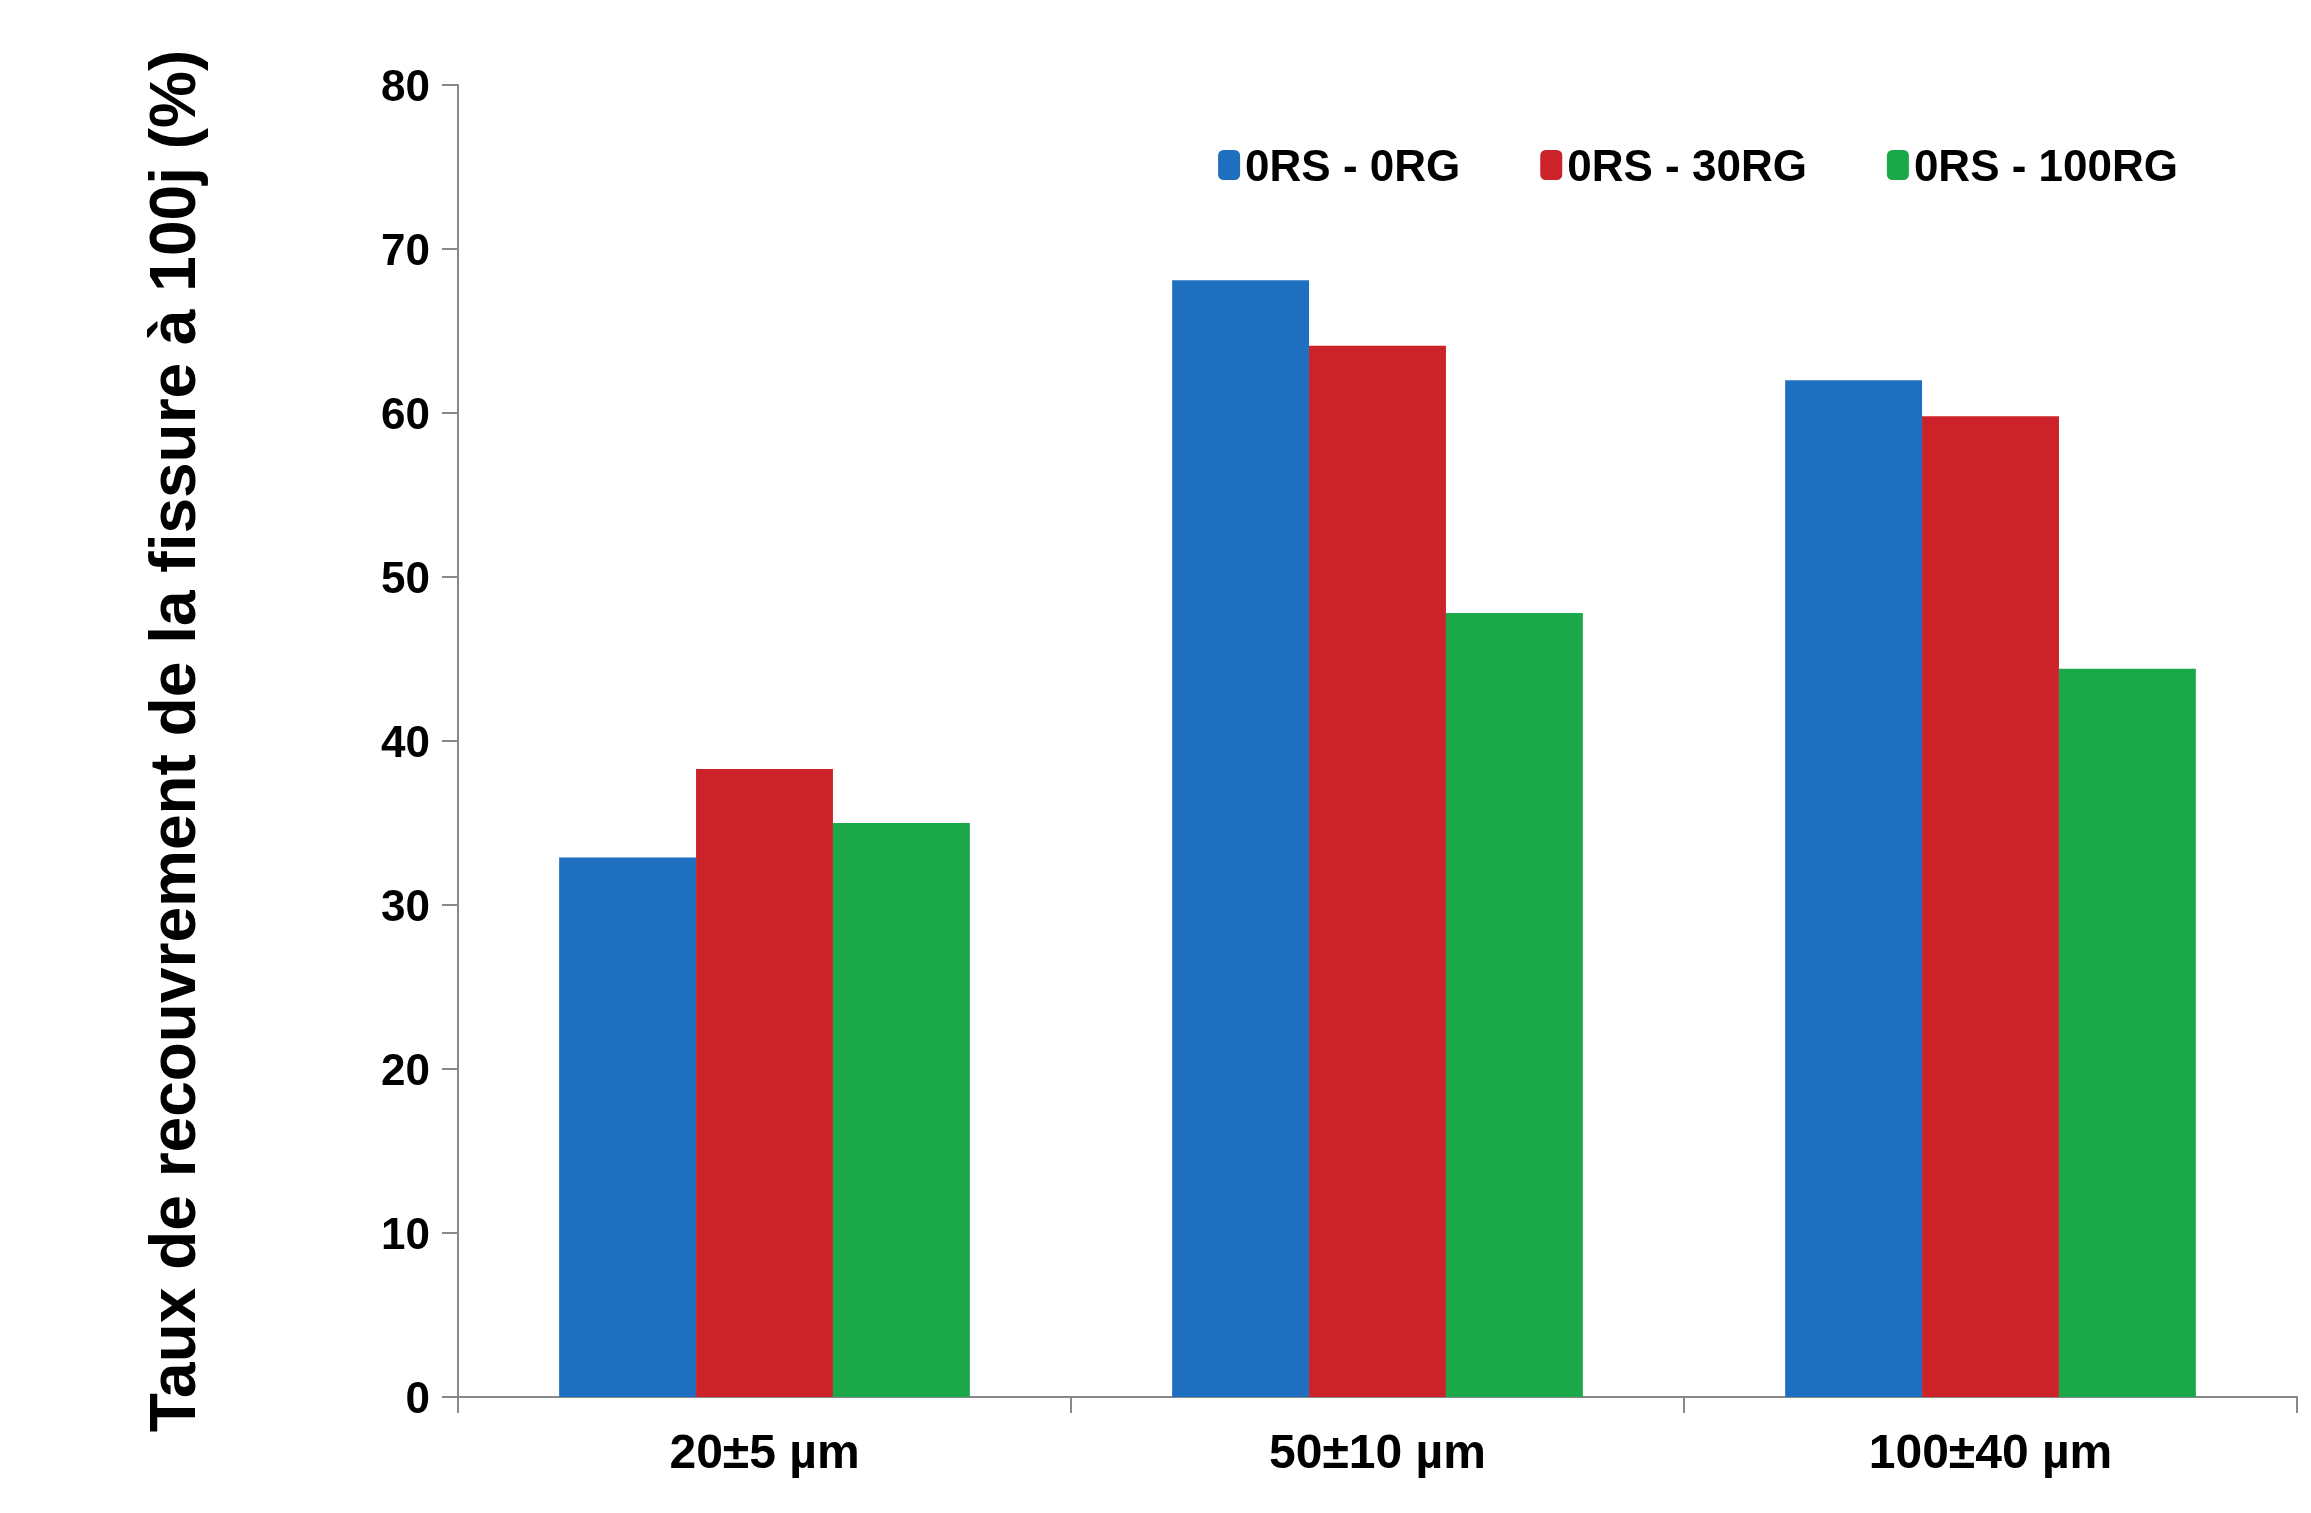 The width and height of the screenshot is (2311, 1513). What do you see at coordinates (173, 741) in the screenshot?
I see `y-axis-title: Taux de recouvrement de la fissure à 100j (%)` at bounding box center [173, 741].